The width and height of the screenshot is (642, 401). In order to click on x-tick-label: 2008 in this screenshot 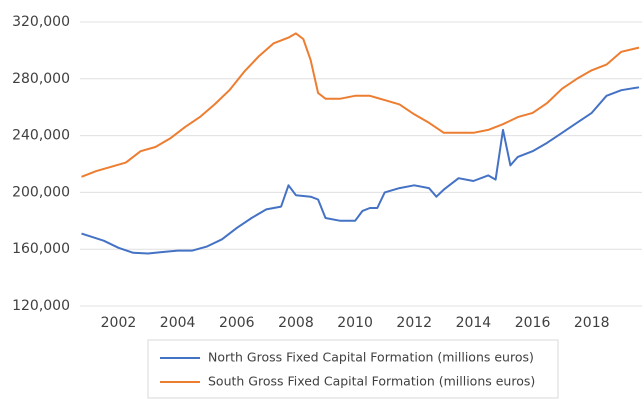, I will do `click(296, 323)`.